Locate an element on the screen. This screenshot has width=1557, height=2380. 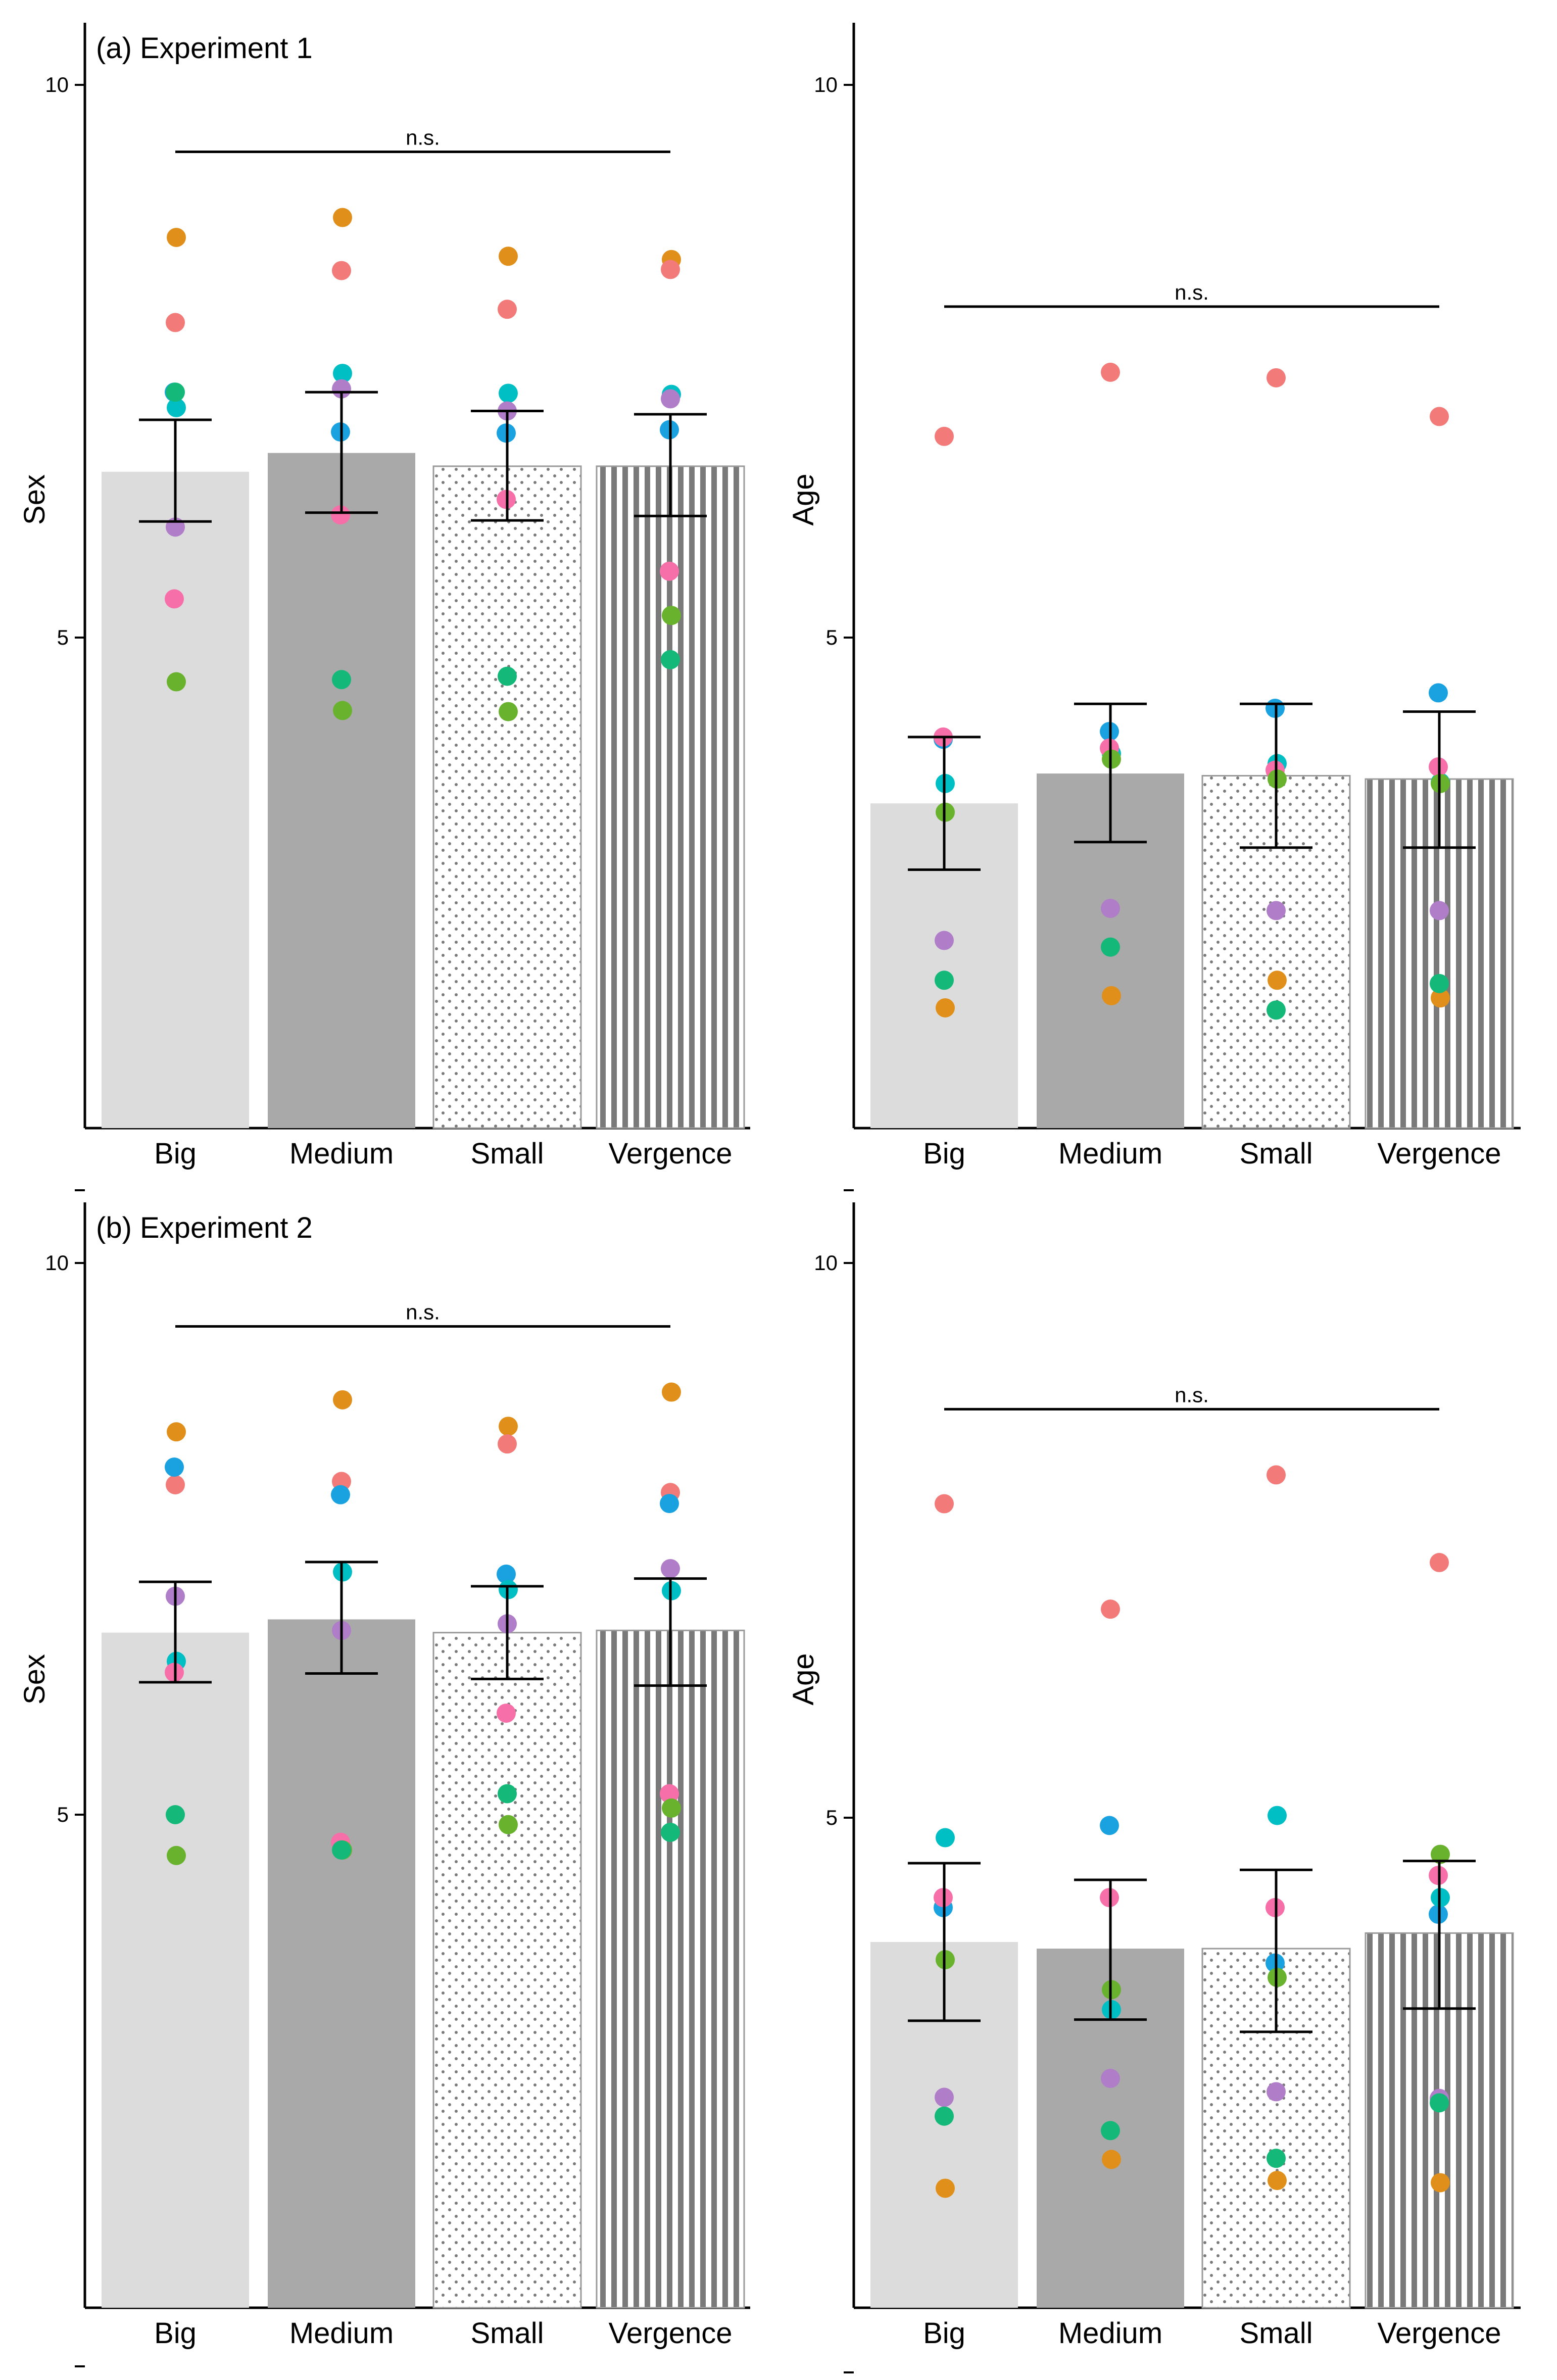
bar-big is located at coordinates (175, 1970).